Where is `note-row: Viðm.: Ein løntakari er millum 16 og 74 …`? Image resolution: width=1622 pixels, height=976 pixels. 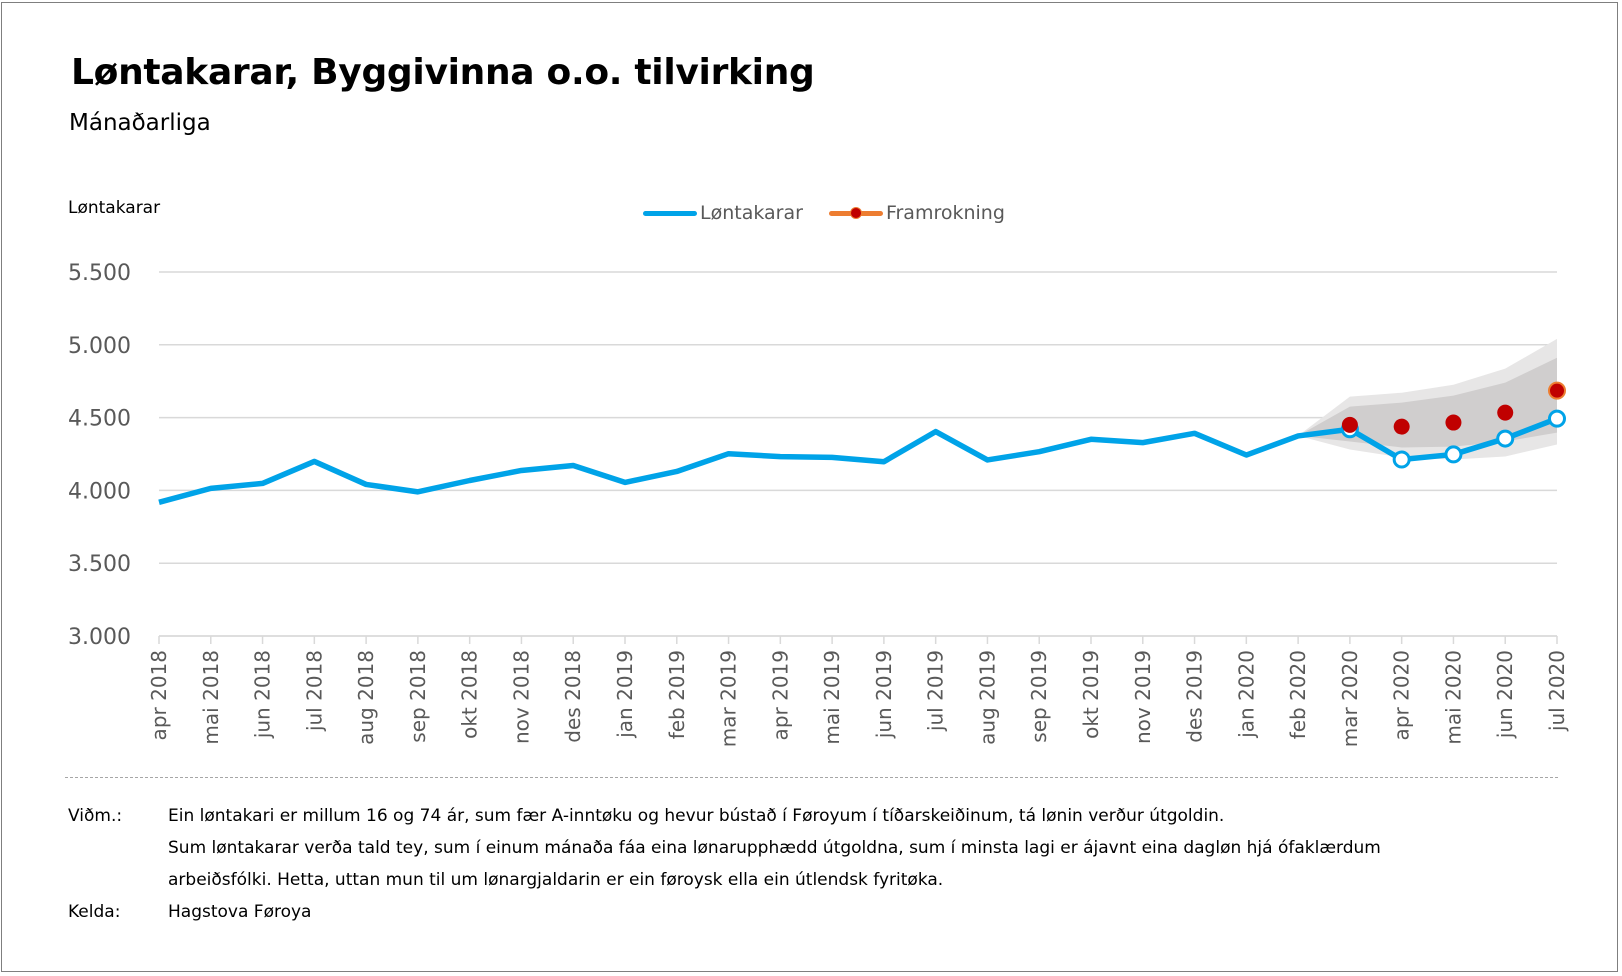
note-row: Viðm.: Ein løntakari er millum 16 og 74 … is located at coordinates (724, 848).